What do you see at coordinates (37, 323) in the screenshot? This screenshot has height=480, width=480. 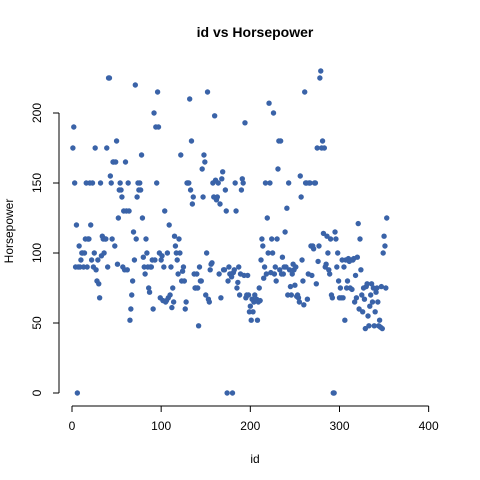 I see `y-tick-label: 50` at bounding box center [37, 323].